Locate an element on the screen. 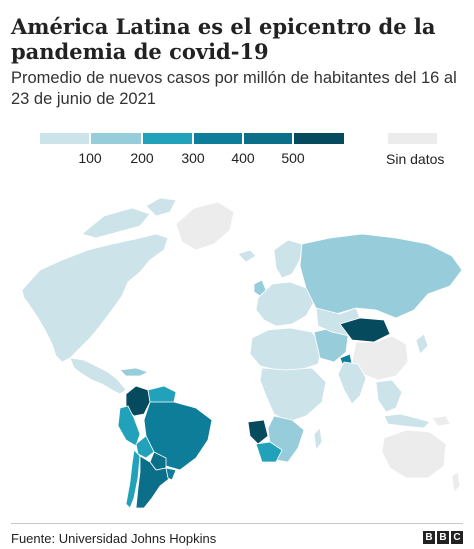 The width and height of the screenshot is (474, 549). region-venezuela-guianas is located at coordinates (162, 395).